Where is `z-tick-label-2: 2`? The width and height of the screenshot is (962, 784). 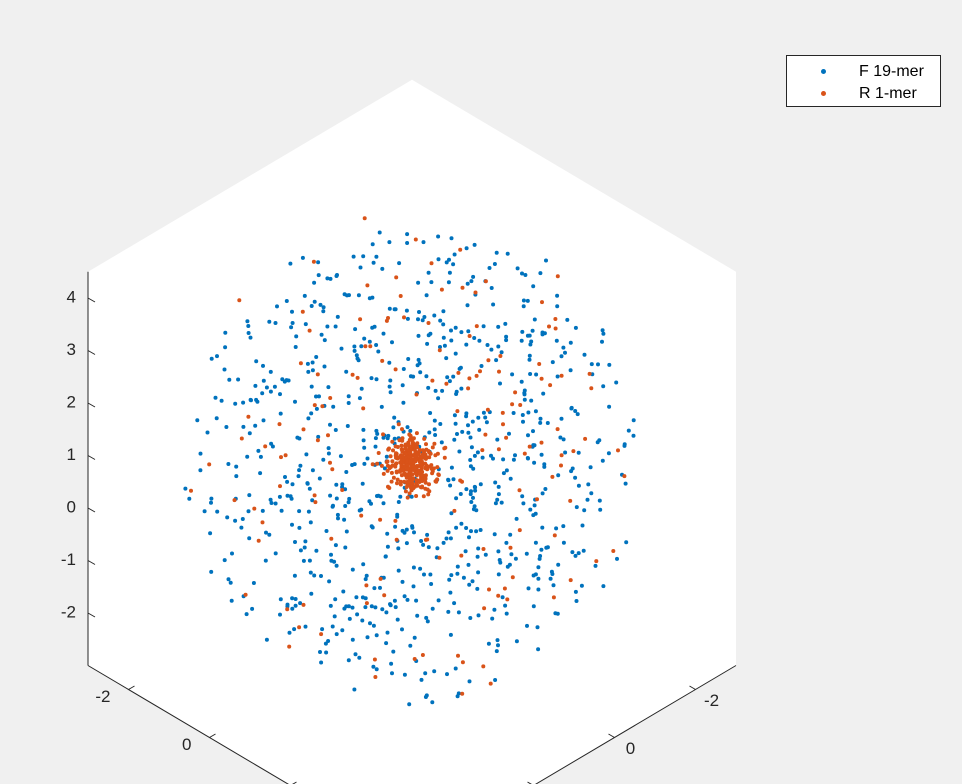
z-tick-label-2: 2 is located at coordinates (71, 401).